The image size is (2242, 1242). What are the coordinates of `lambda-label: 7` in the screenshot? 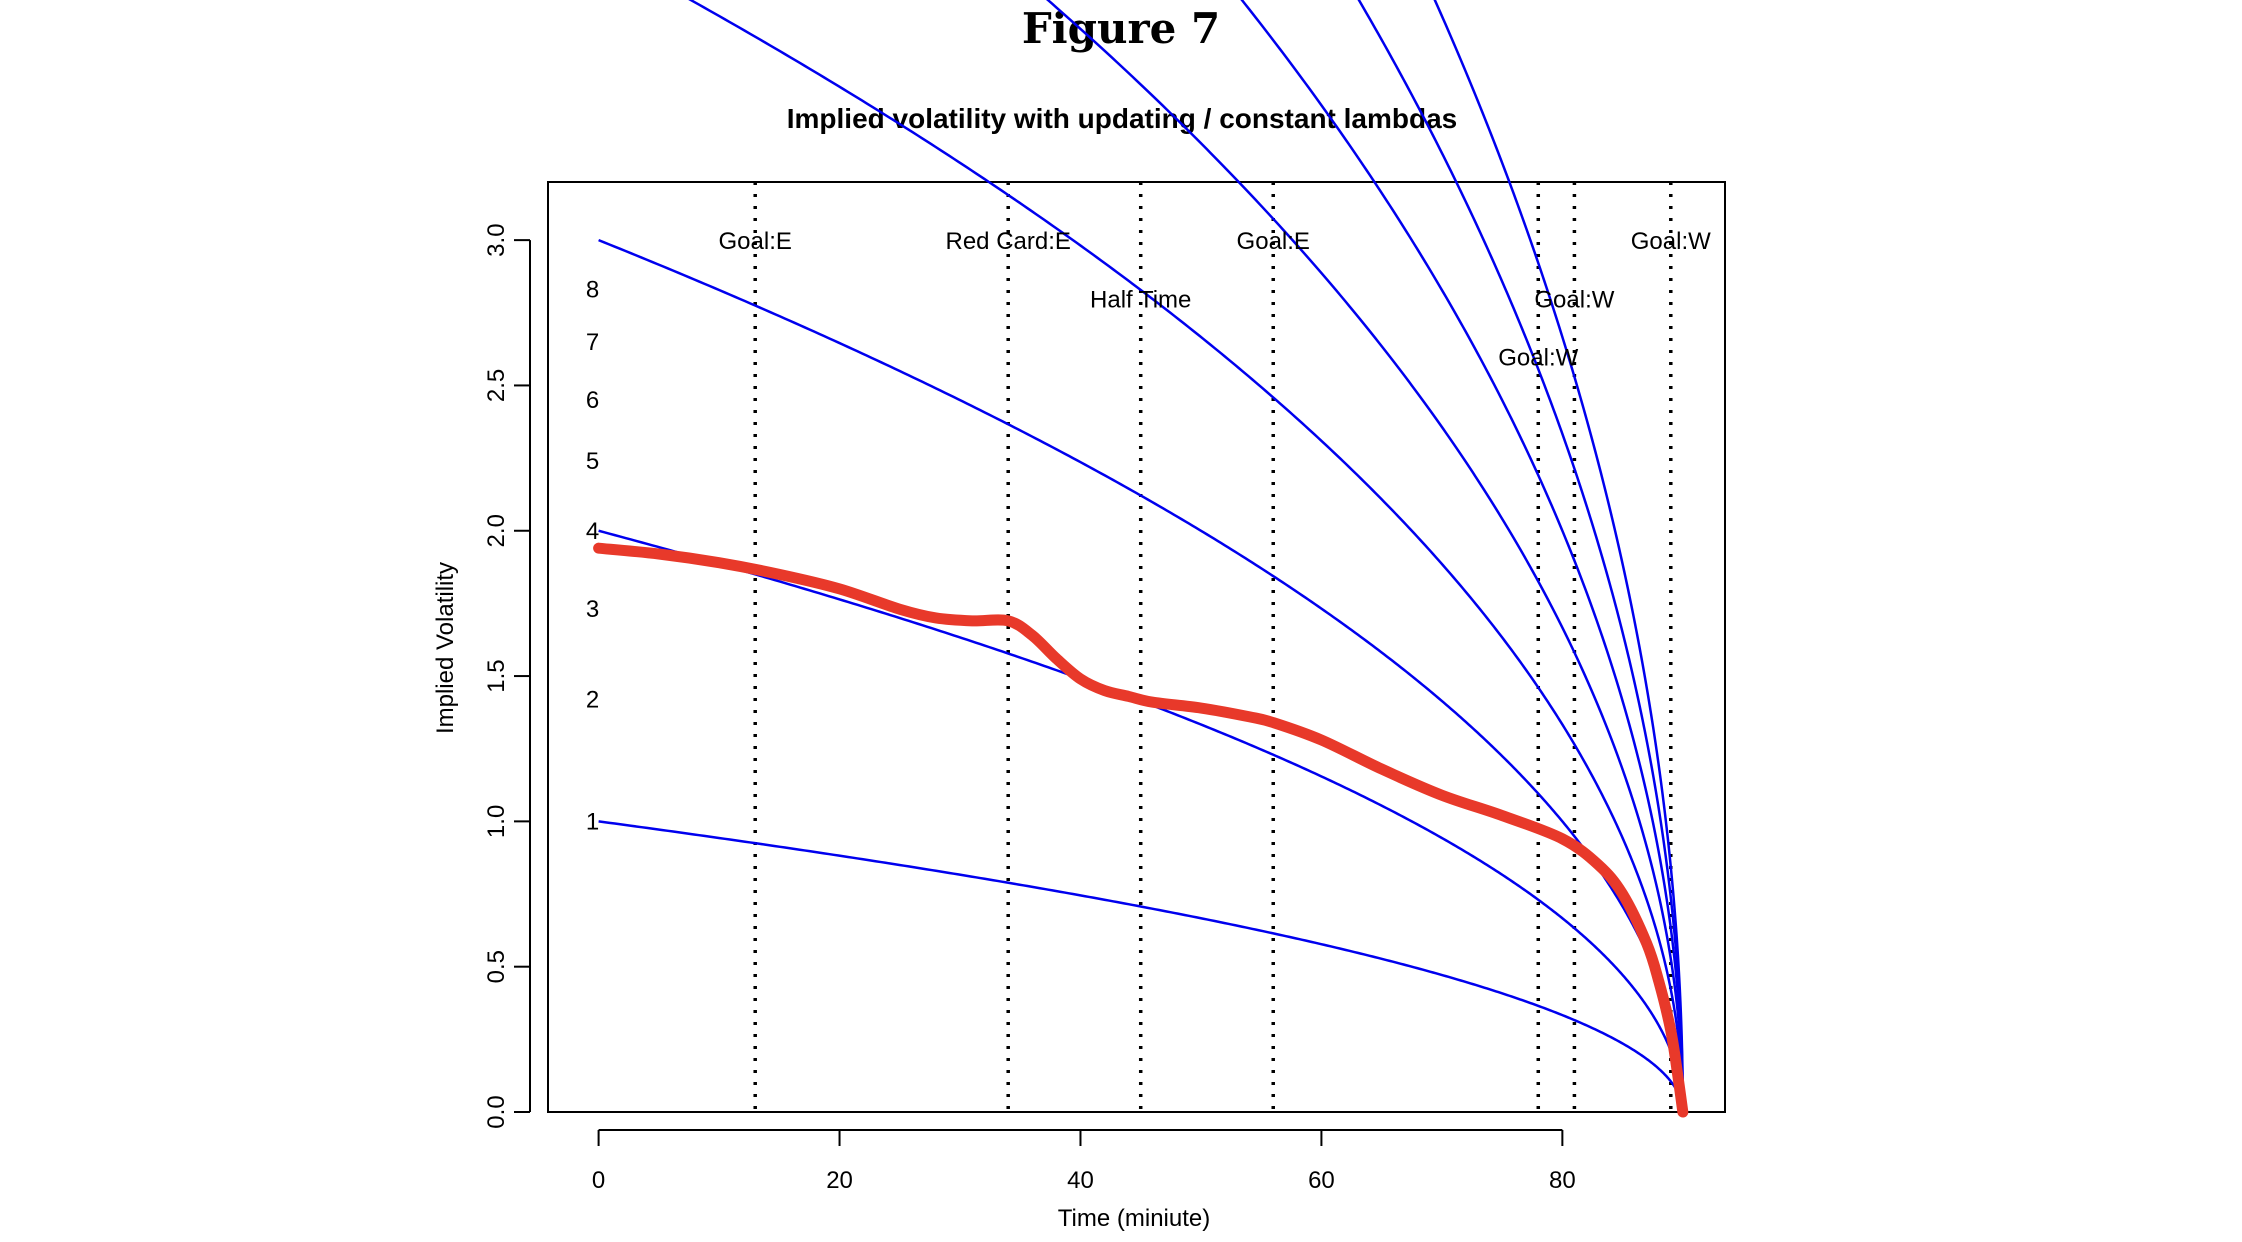 It's located at (592, 342).